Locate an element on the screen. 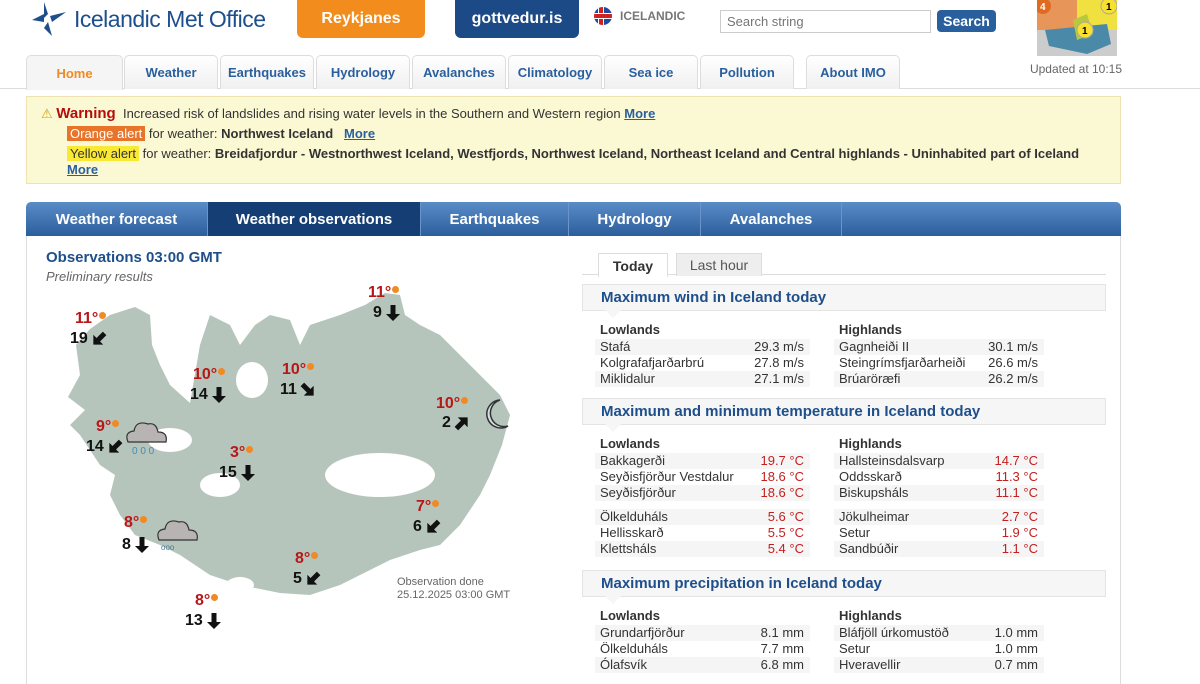  table-row: Bláfjöll úrkomustöð 1.0 mm is located at coordinates (939, 633).